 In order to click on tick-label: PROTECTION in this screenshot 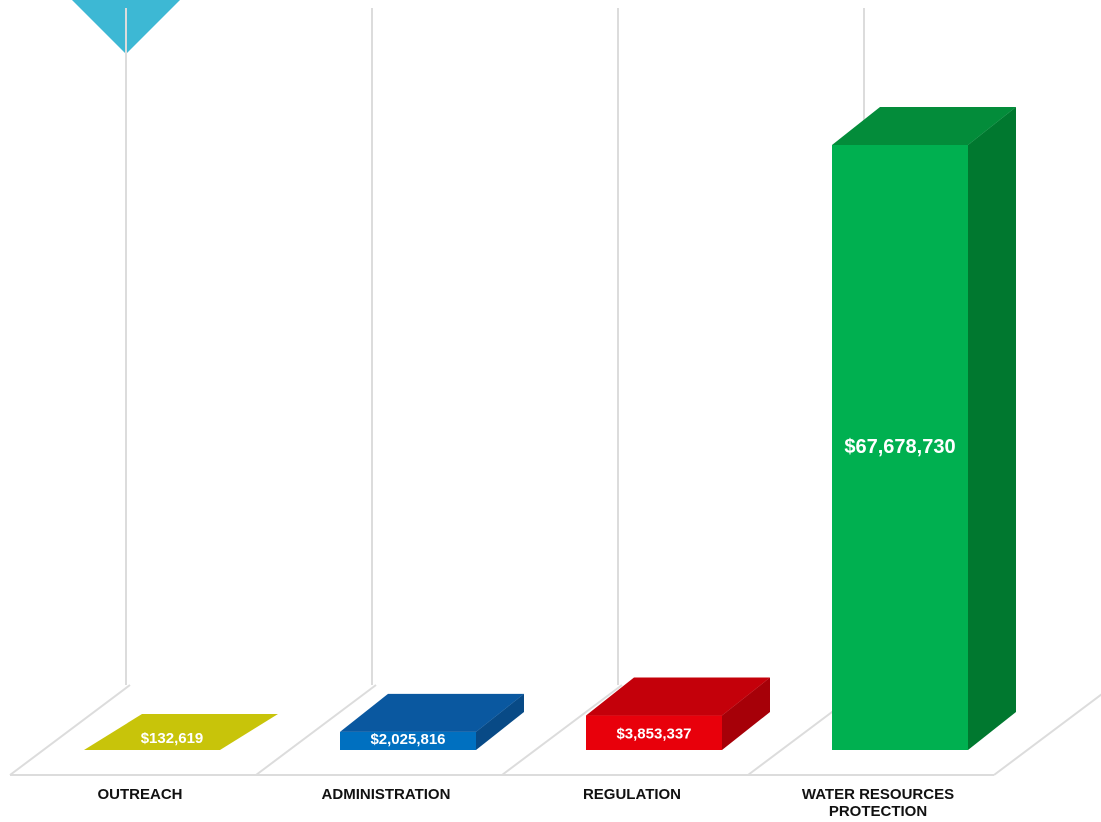, I will do `click(878, 811)`.